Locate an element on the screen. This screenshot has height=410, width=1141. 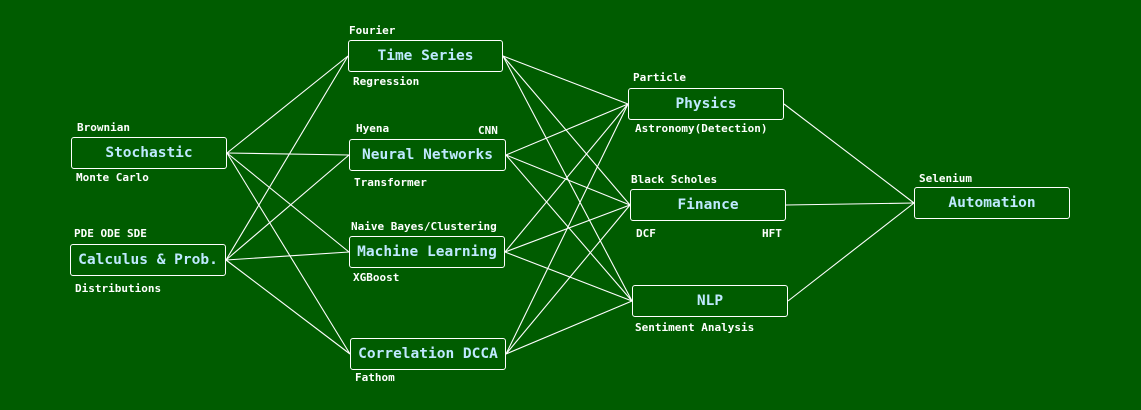
node-correlation-dcca: Correlation DCCA is located at coordinates (428, 354).